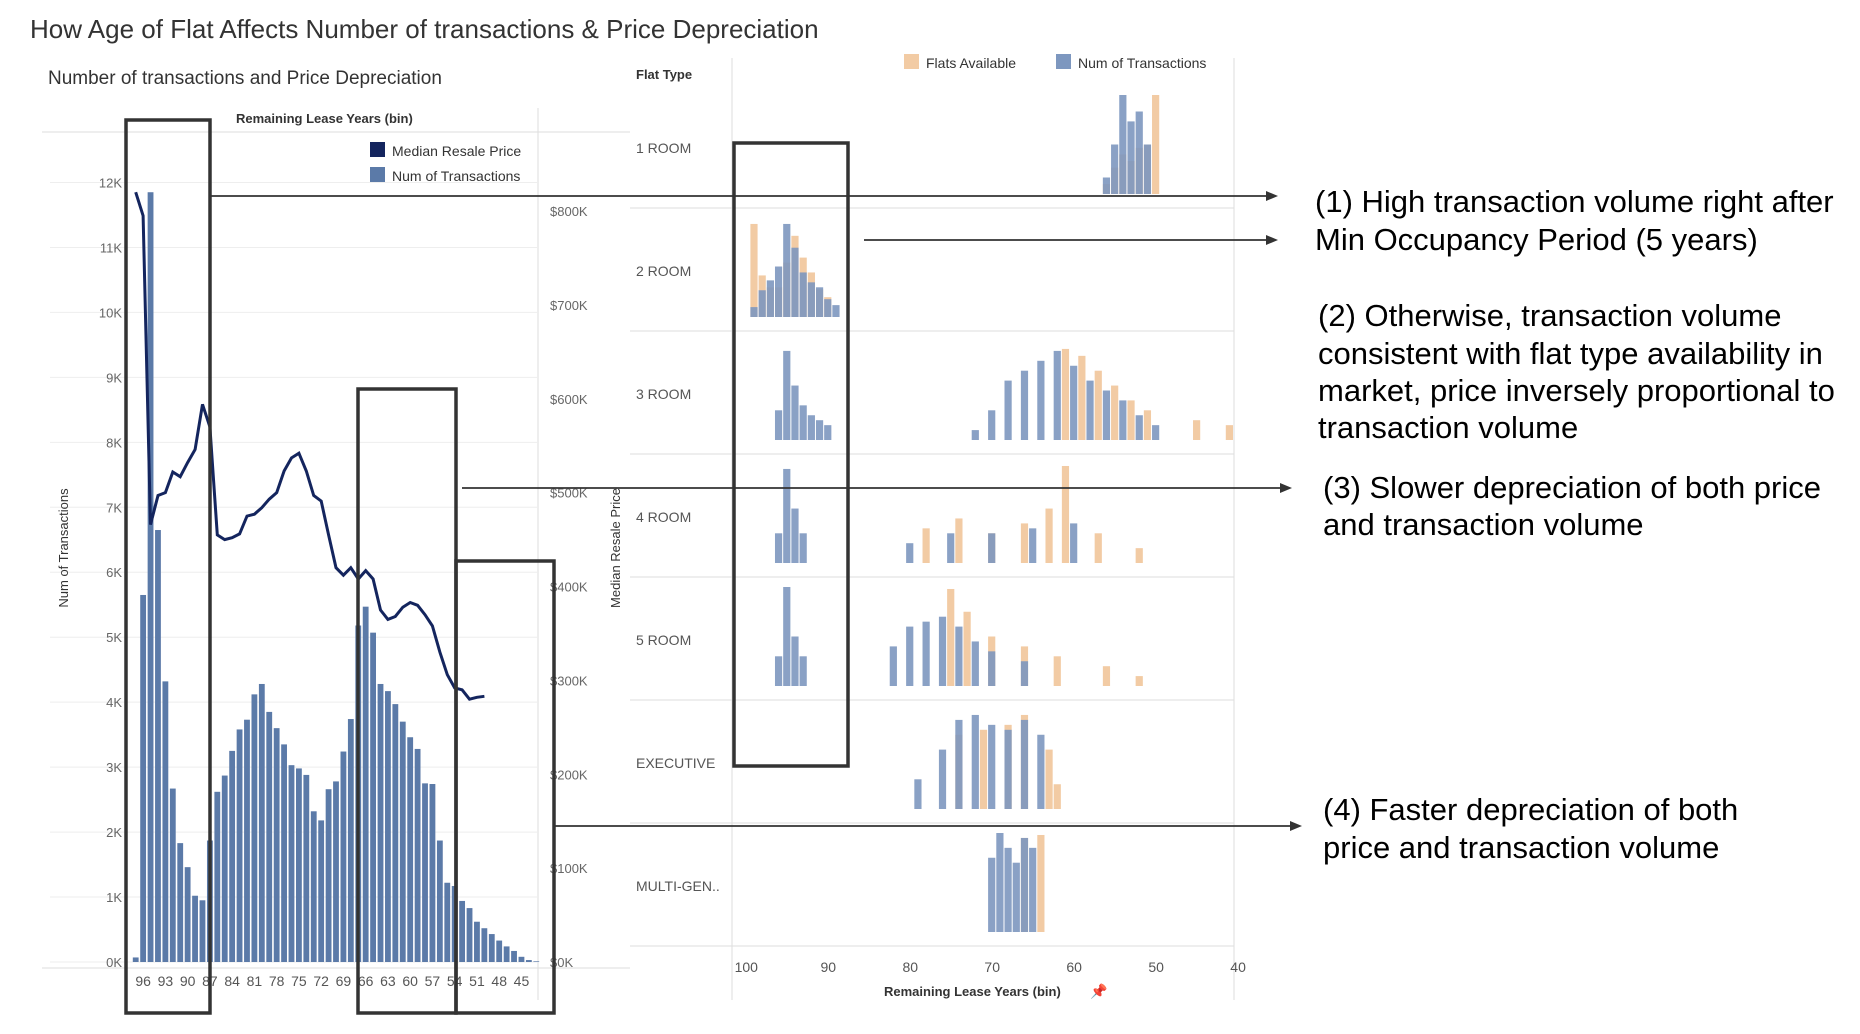 Image resolution: width=1860 pixels, height=1034 pixels. Describe the element at coordinates (433, 981) in the screenshot. I see `x-tick-label: 57` at that location.